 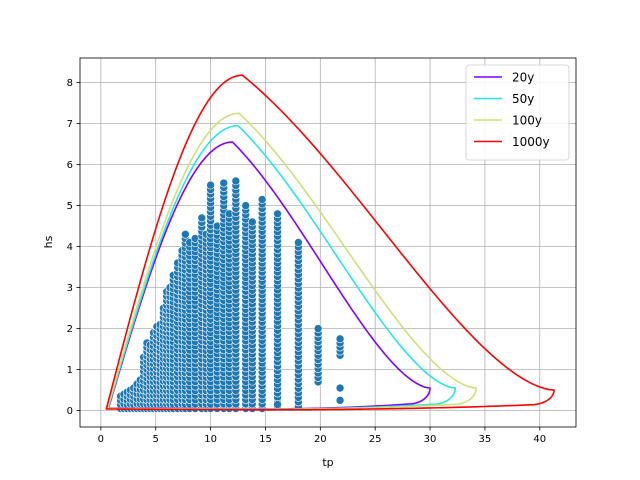 What do you see at coordinates (523, 78) in the screenshot?
I see `legend-label-20y: 20y` at bounding box center [523, 78].